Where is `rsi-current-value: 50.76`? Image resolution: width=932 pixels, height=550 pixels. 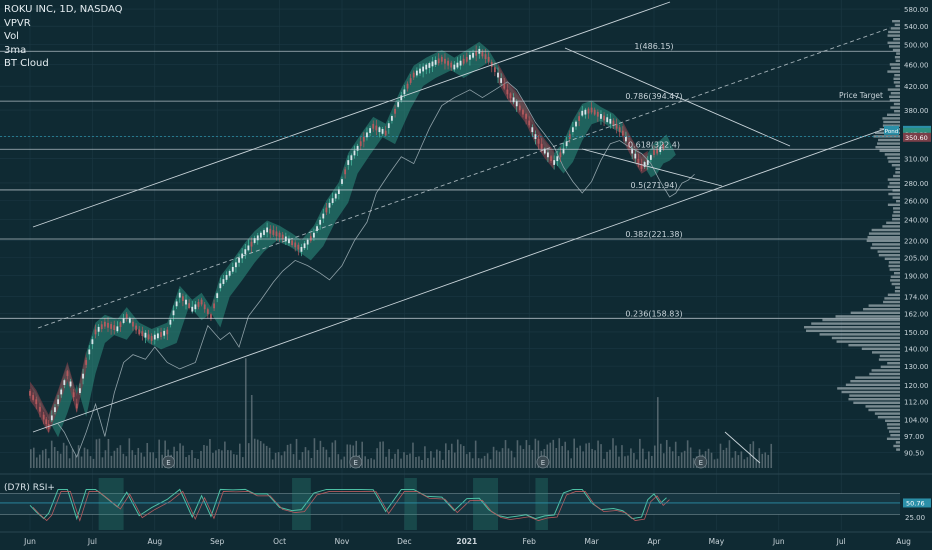
rsi-current-value: 50.76 is located at coordinates (915, 503).